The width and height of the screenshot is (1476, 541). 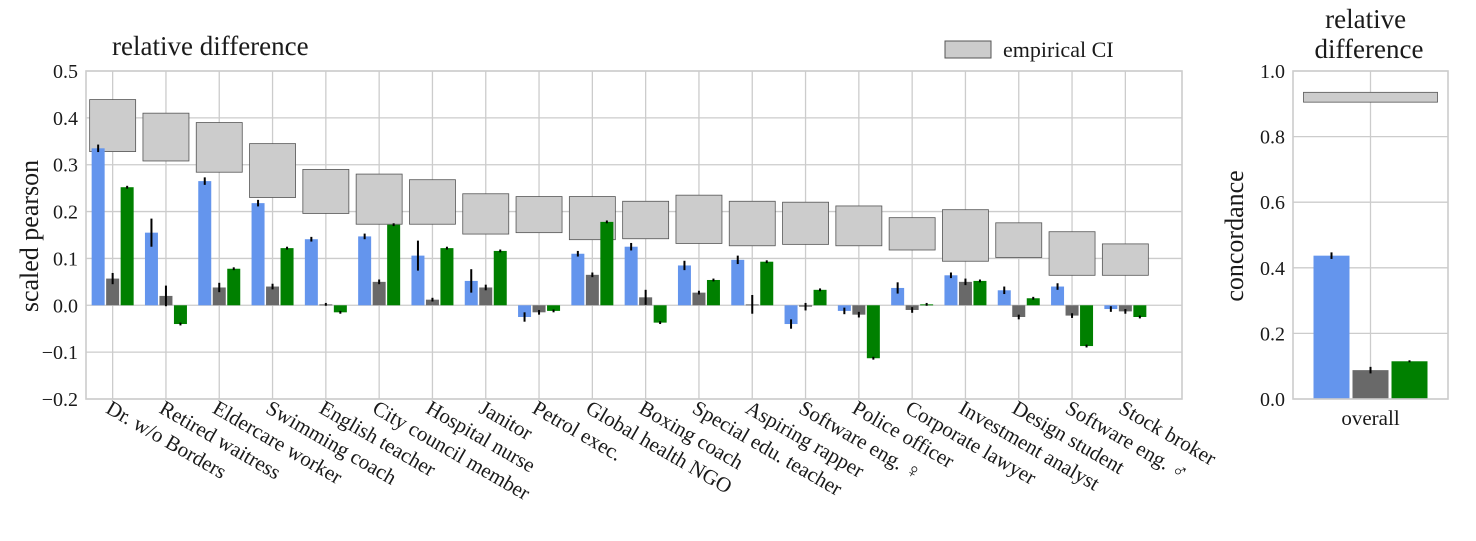 What do you see at coordinates (60, 400) in the screenshot?
I see `y-tick-label: −0.2` at bounding box center [60, 400].